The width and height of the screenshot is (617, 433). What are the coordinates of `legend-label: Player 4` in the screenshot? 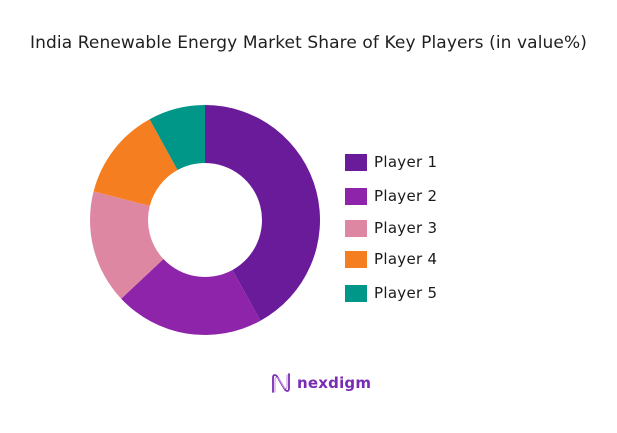 It's located at (406, 259).